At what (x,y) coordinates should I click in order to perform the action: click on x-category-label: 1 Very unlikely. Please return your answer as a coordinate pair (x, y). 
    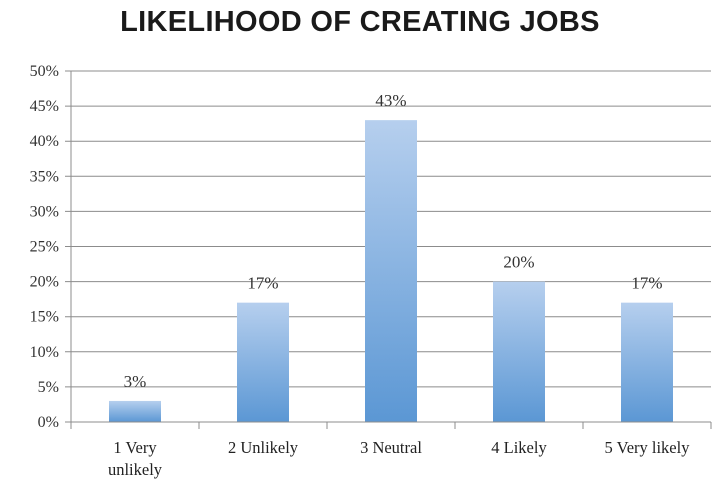
    Looking at the image, I should click on (135, 458).